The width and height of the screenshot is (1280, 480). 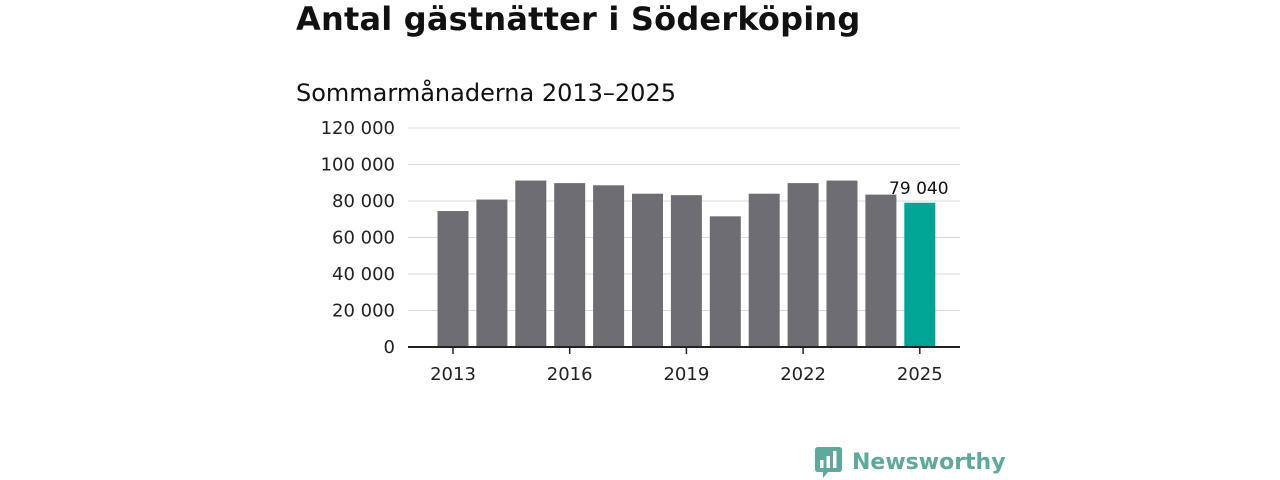 I want to click on data-label-2025: 79 040, so click(x=918, y=189).